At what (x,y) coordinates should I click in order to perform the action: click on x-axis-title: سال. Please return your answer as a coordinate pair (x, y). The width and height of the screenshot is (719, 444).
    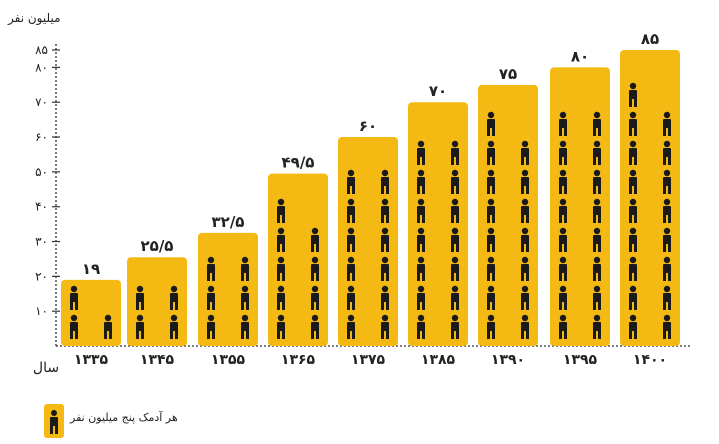
    Looking at the image, I should click on (46, 368).